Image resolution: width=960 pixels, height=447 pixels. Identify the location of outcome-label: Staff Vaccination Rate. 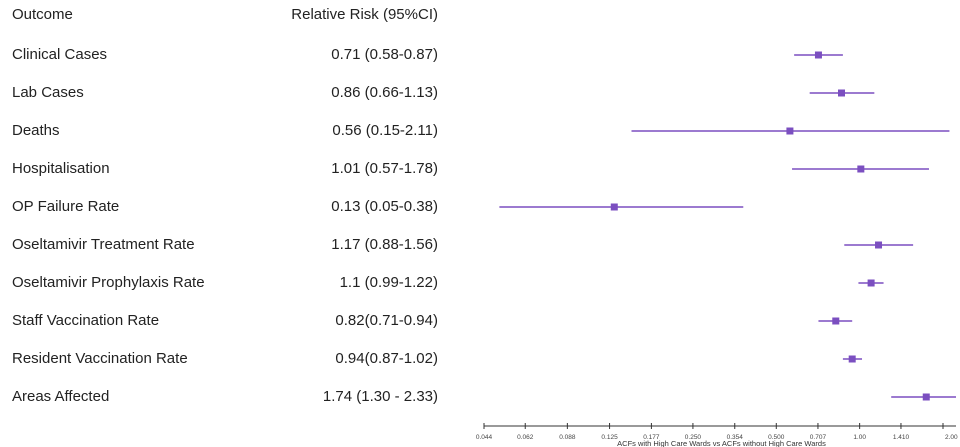
(86, 320).